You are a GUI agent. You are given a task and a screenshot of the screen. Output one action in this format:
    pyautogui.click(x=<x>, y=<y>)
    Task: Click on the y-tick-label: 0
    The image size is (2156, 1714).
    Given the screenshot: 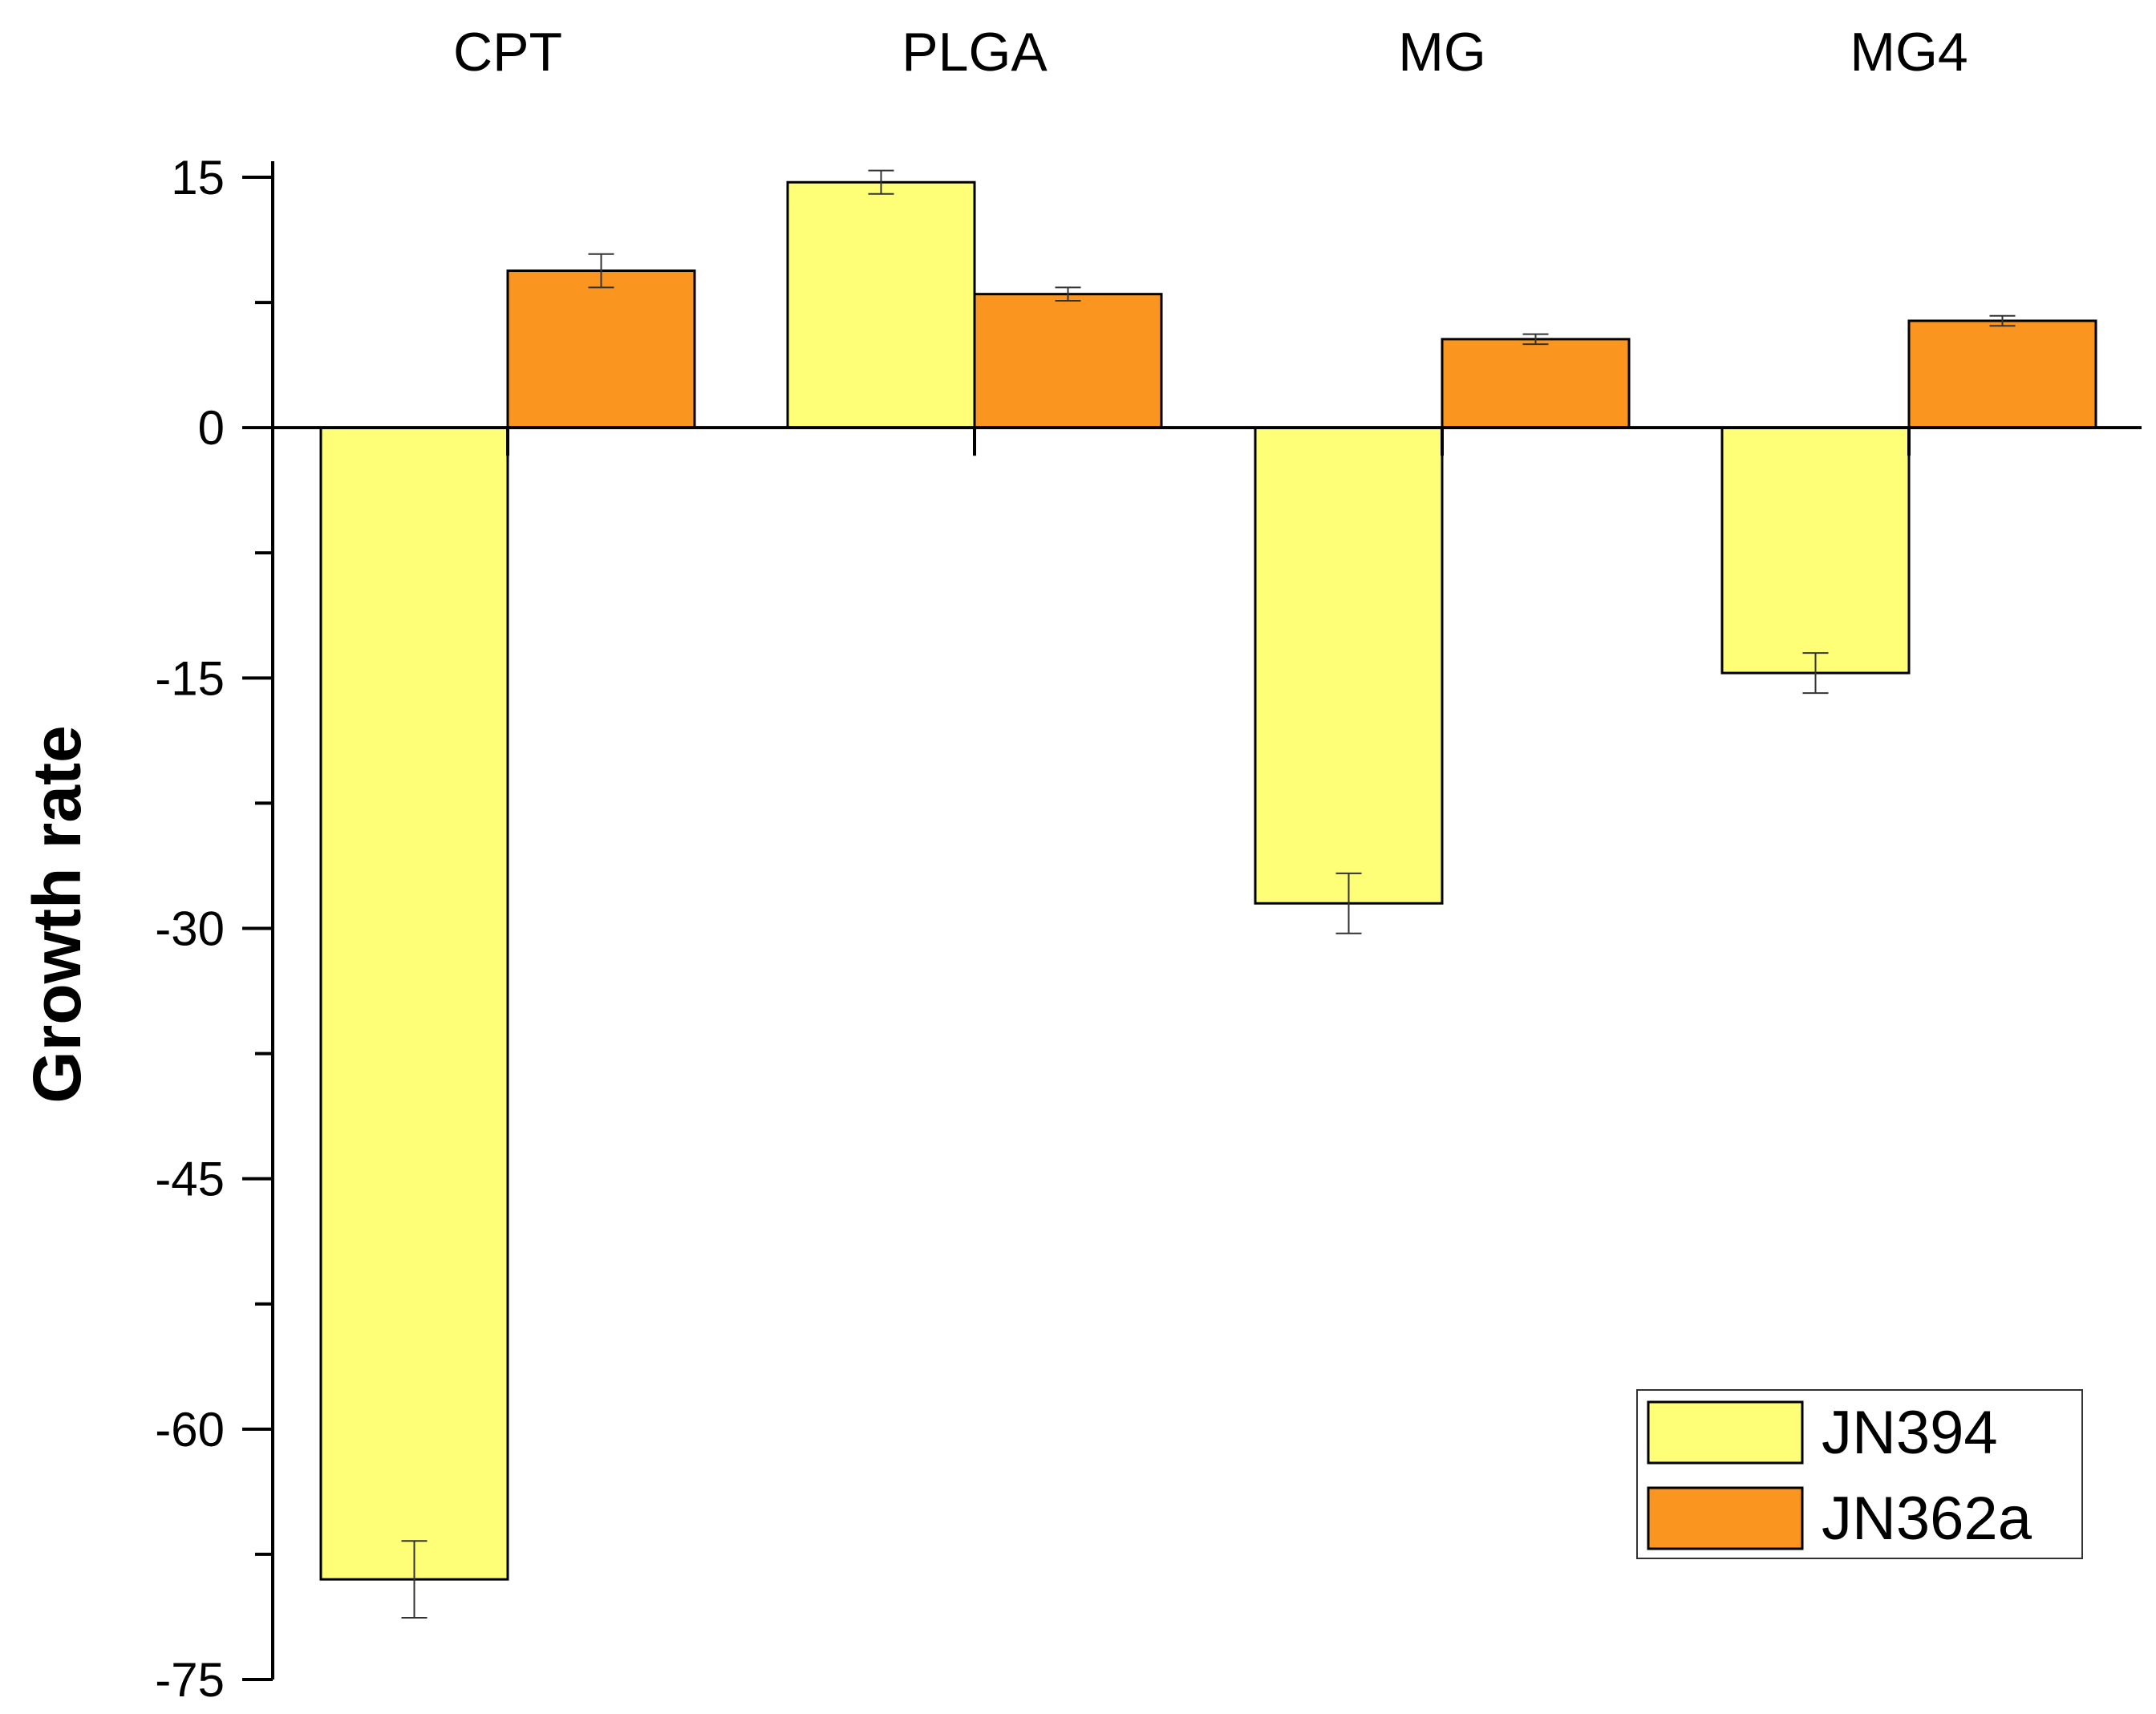 What is the action you would take?
    pyautogui.click(x=211, y=428)
    